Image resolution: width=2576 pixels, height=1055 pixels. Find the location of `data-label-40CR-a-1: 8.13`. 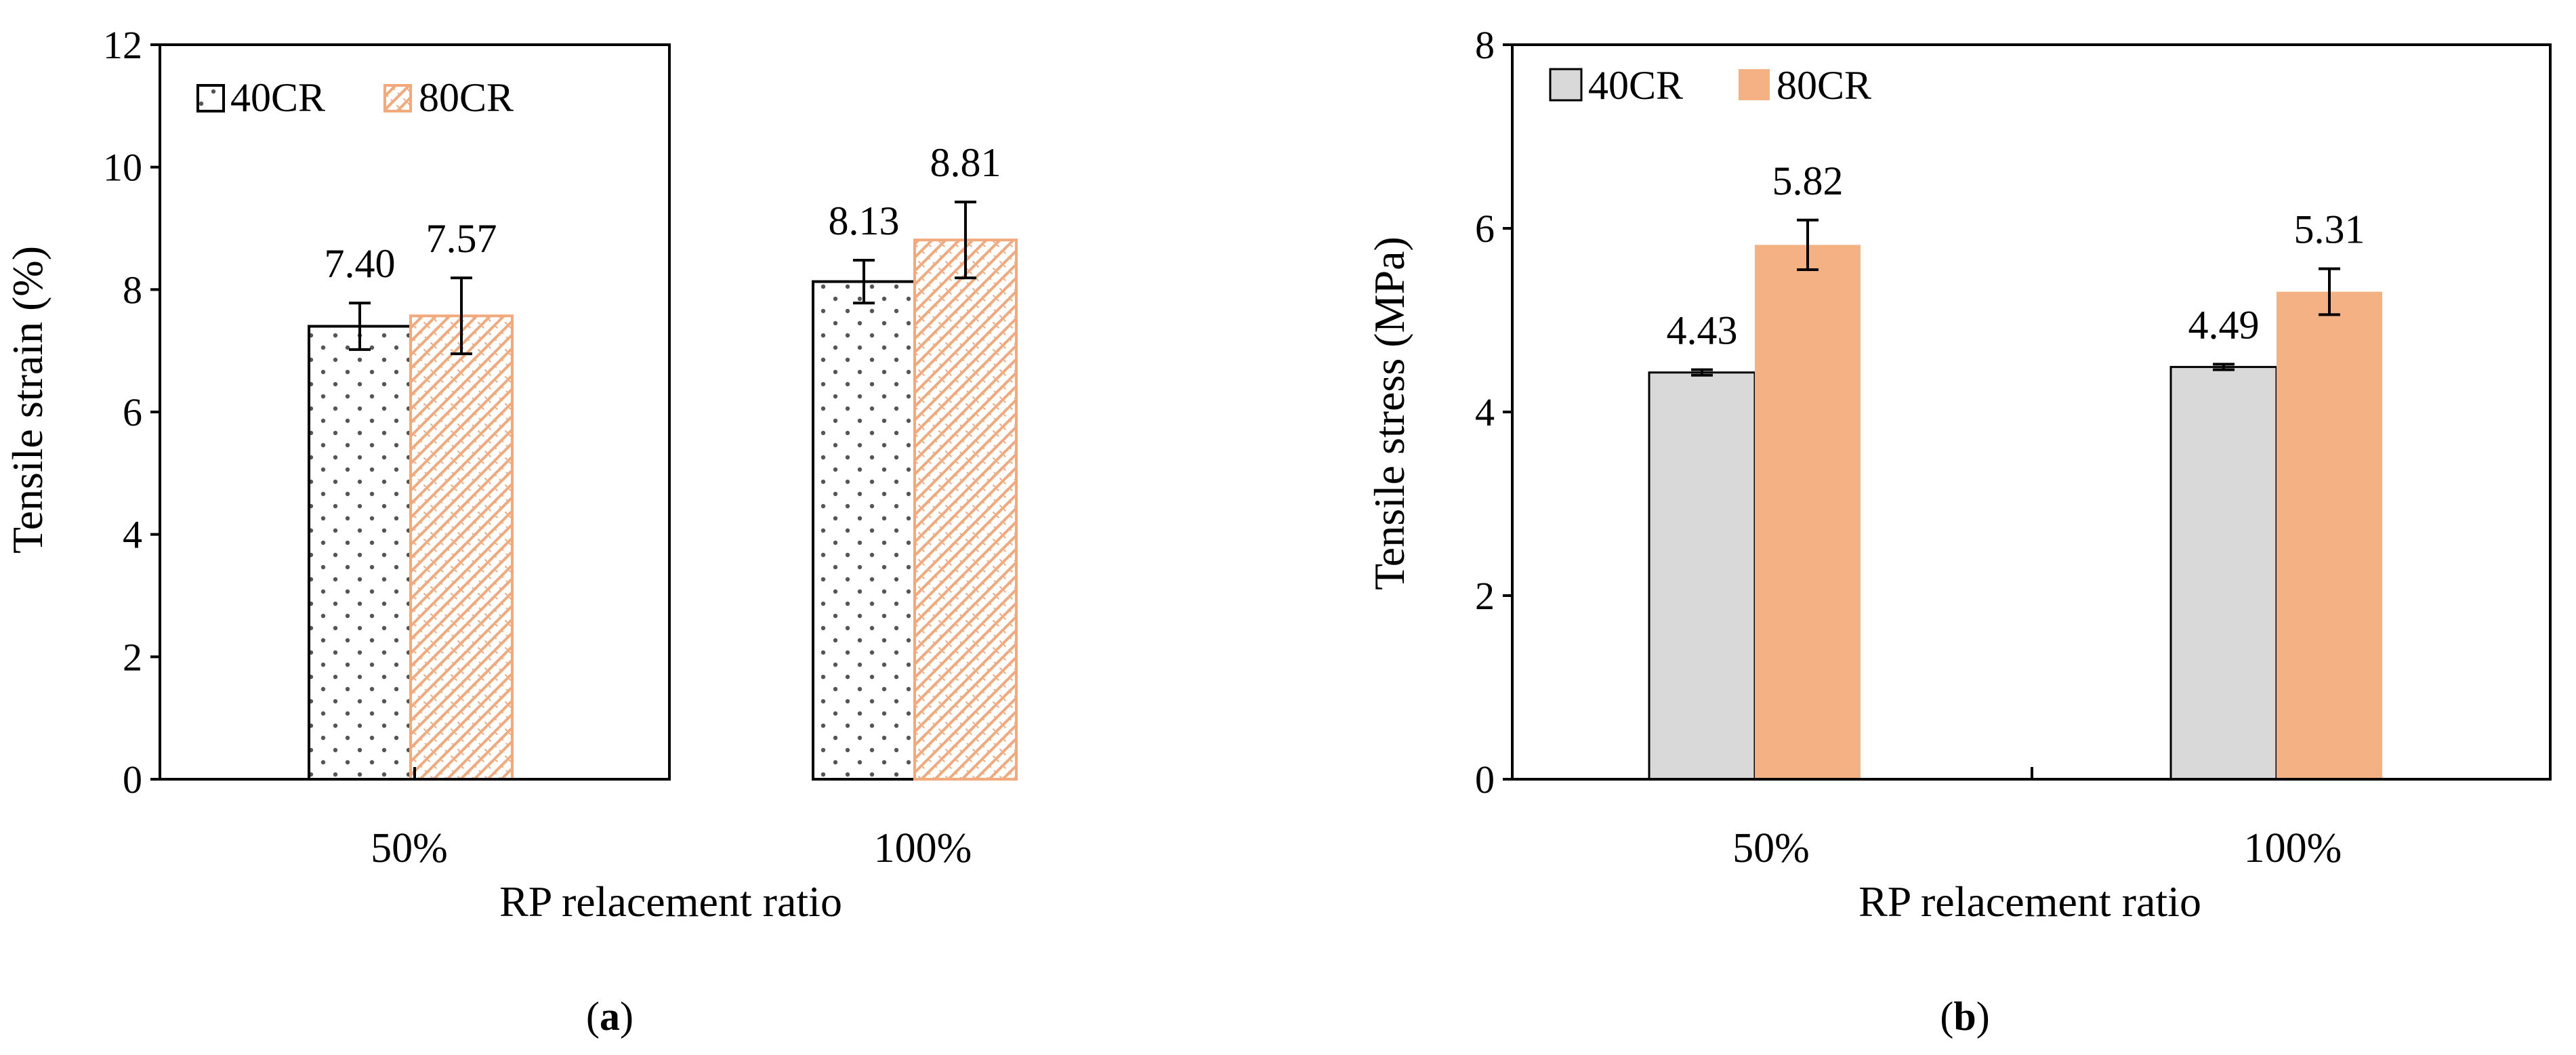

data-label-40CR-a-1: 8.13 is located at coordinates (864, 221).